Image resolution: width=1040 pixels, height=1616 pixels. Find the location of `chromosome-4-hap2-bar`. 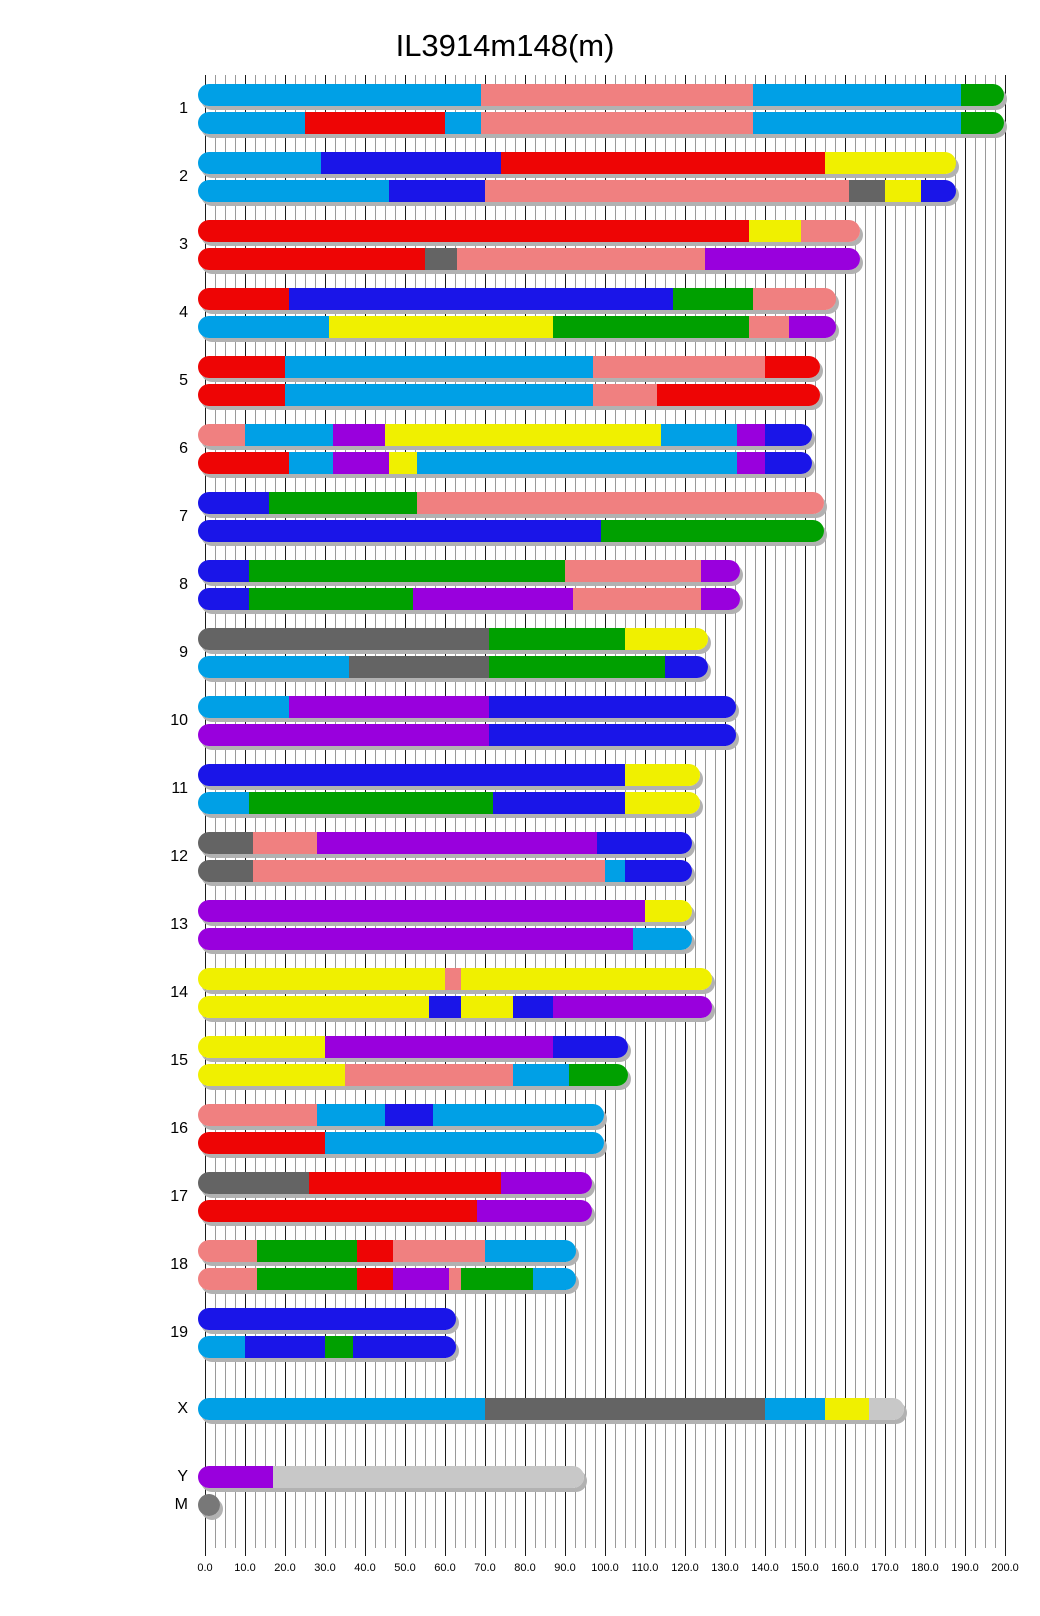

chromosome-4-hap2-bar is located at coordinates (517, 327).